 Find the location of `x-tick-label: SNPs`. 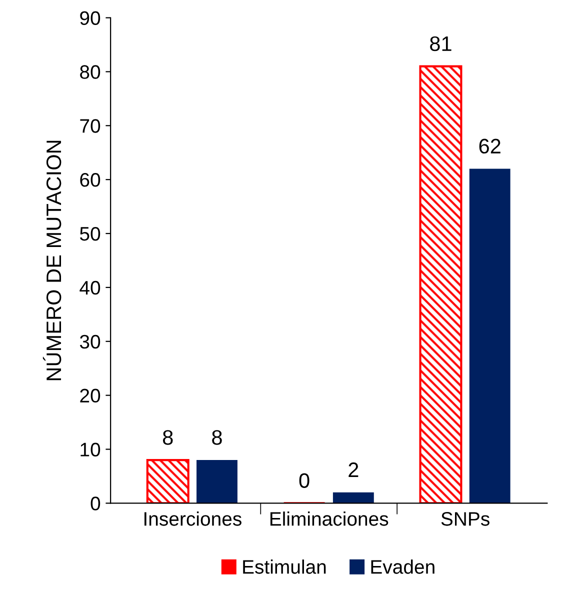

x-tick-label: SNPs is located at coordinates (465, 519).